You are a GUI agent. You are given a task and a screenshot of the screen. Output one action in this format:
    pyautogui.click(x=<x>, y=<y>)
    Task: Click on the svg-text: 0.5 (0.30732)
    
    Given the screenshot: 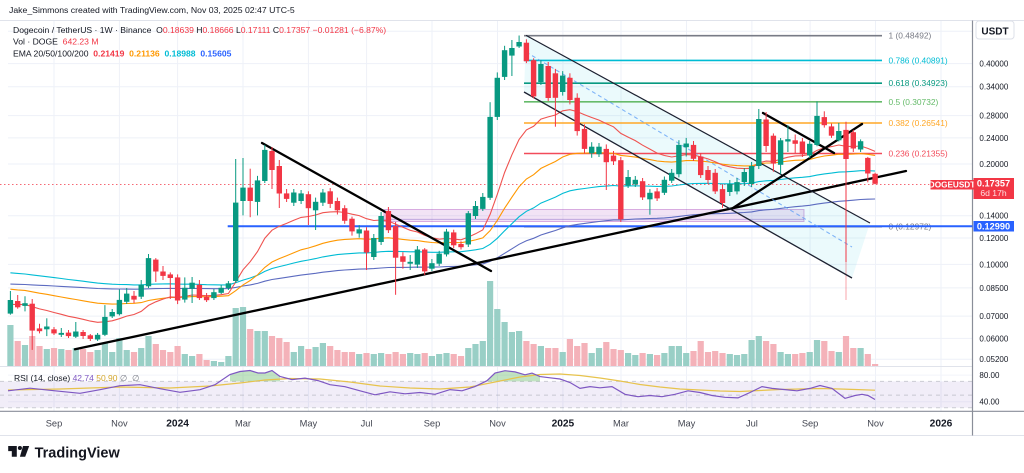 What is the action you would take?
    pyautogui.click(x=914, y=102)
    